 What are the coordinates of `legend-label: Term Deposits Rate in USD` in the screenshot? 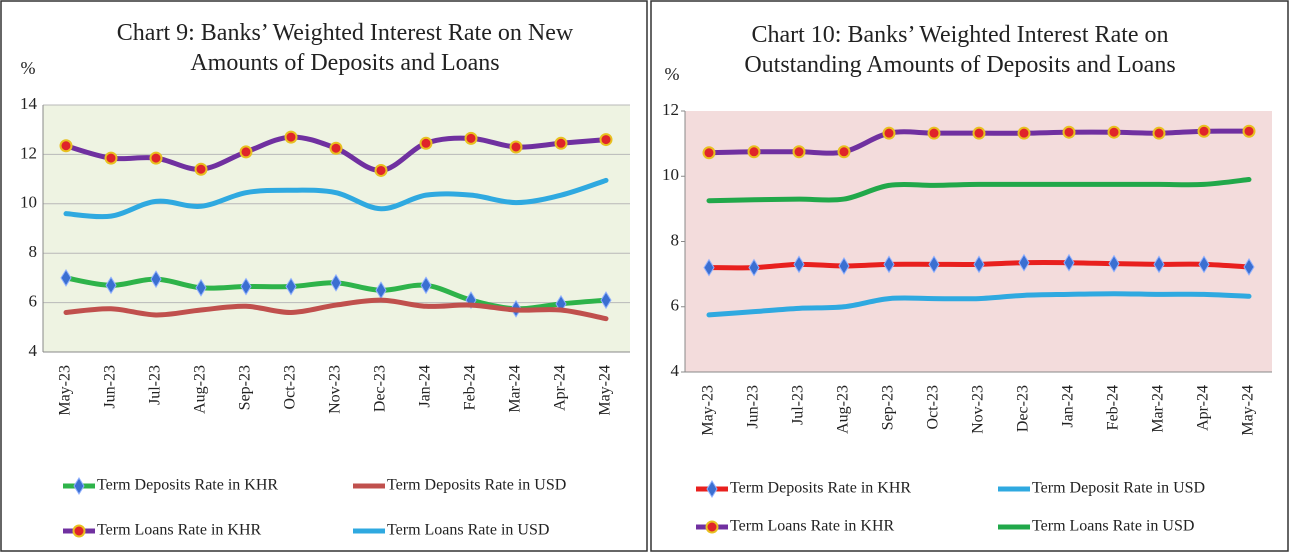 It's located at (476, 485).